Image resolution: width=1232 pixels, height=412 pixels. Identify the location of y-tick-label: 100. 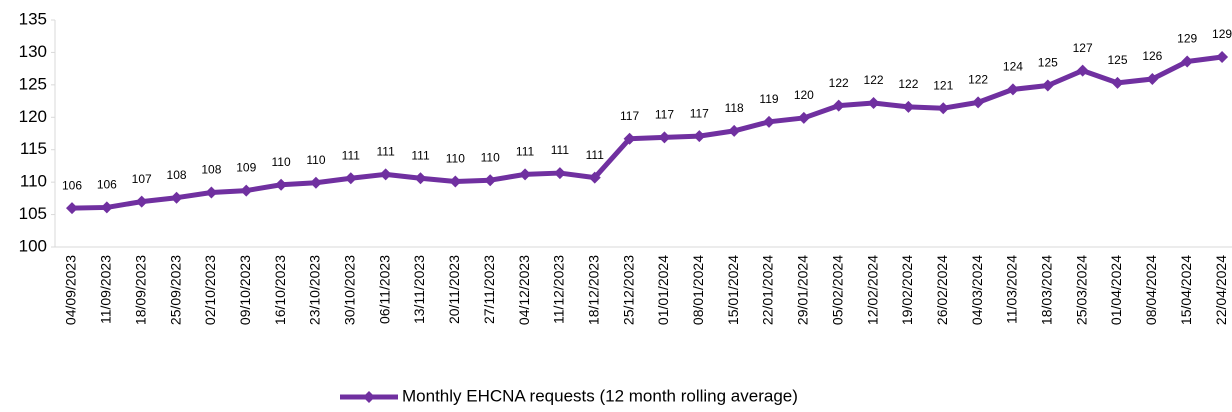
(33, 245).